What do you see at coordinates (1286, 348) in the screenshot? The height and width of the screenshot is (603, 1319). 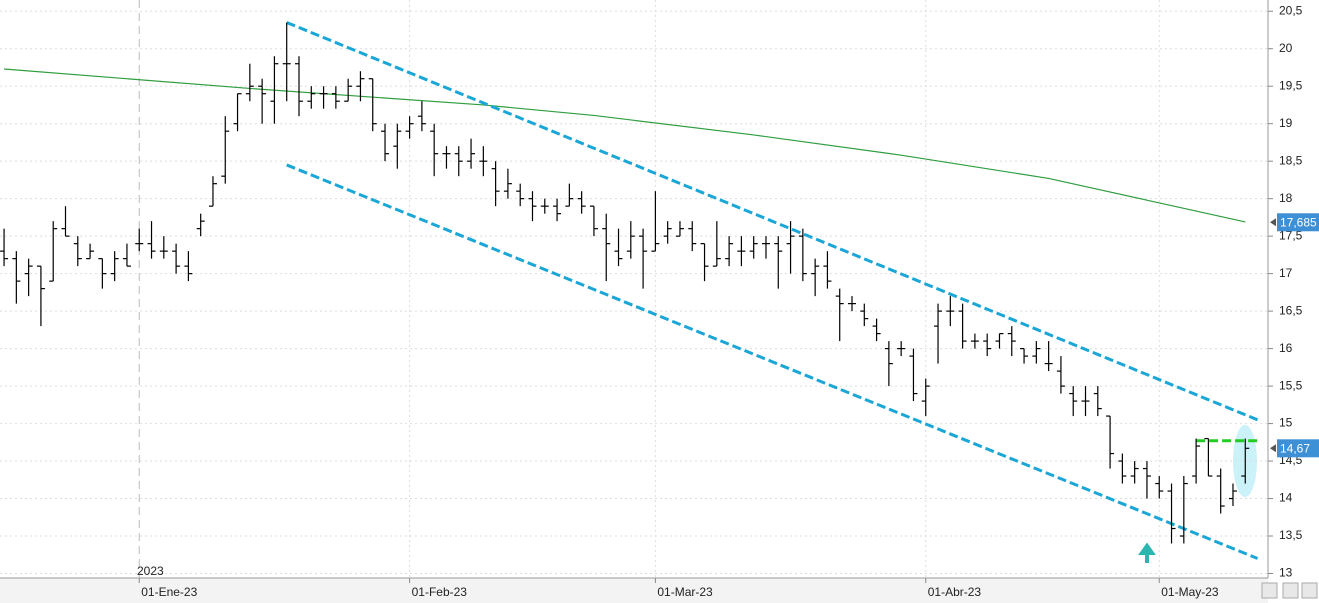 I see `y-tick-label: 16` at bounding box center [1286, 348].